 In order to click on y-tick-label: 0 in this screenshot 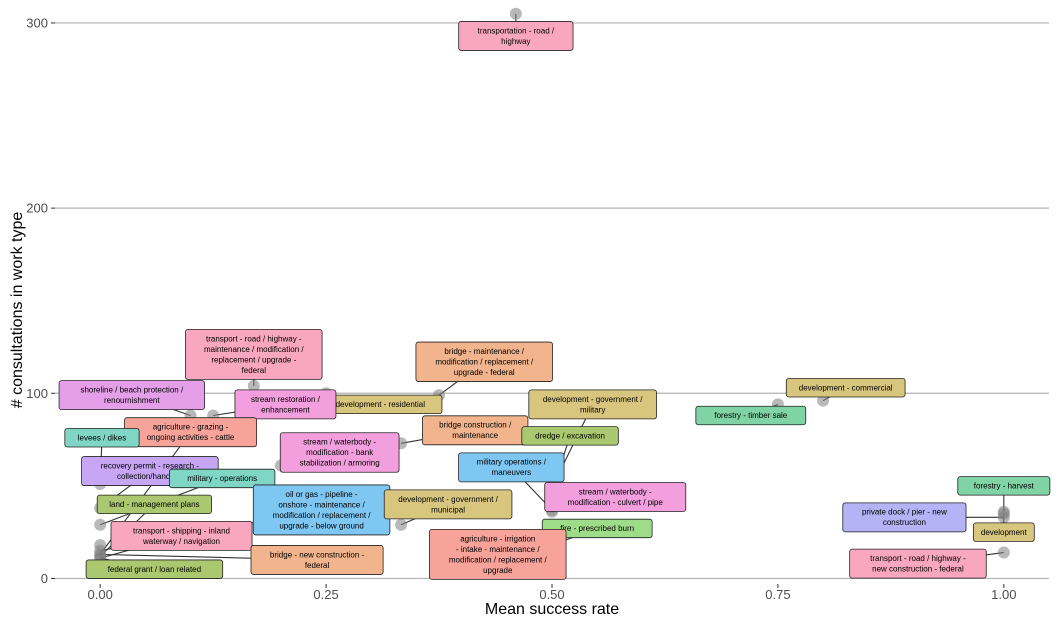, I will do `click(44, 578)`.